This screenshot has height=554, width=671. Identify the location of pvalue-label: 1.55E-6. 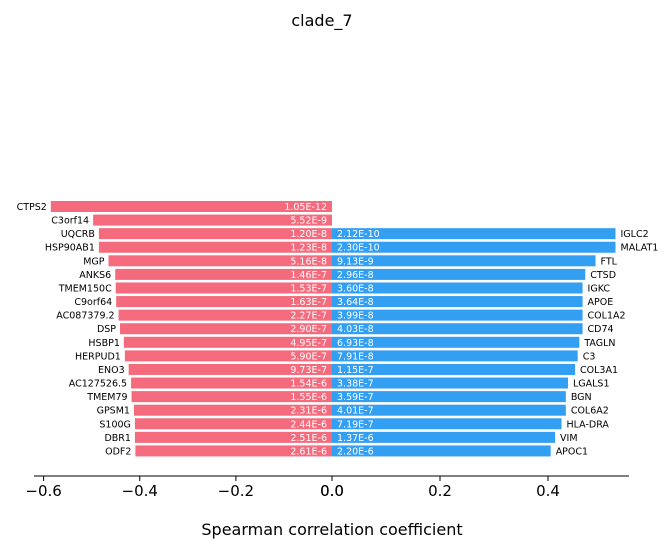
(308, 397).